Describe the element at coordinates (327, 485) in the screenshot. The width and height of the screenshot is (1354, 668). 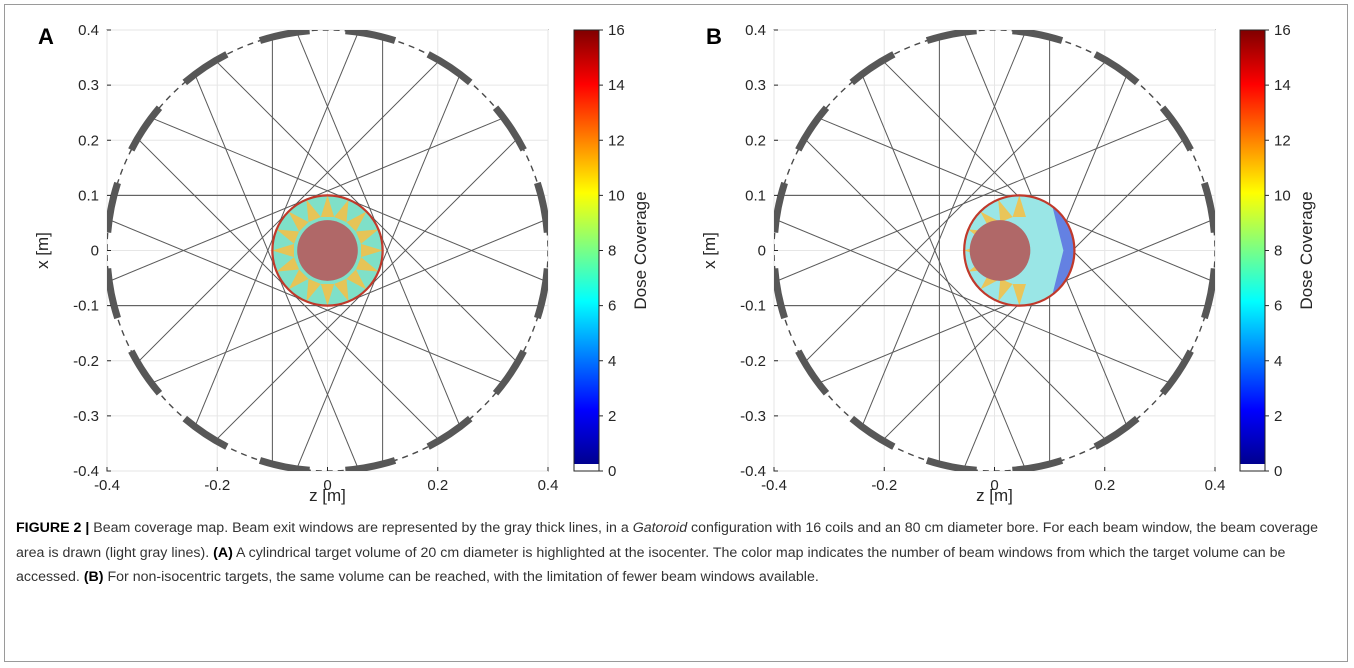
I see `x-tick-label: 0` at that location.